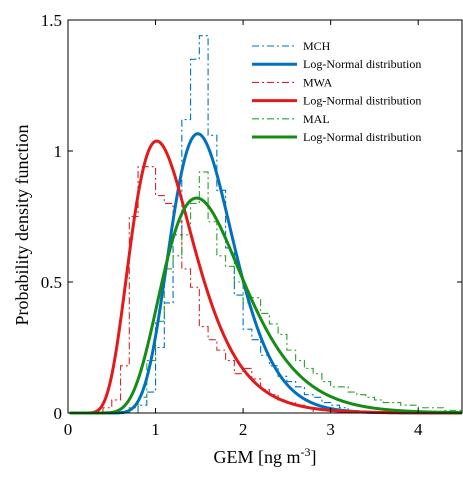 Image resolution: width=463 pixels, height=477 pixels. I want to click on x-axis-title-superscript: -3, so click(306, 452).